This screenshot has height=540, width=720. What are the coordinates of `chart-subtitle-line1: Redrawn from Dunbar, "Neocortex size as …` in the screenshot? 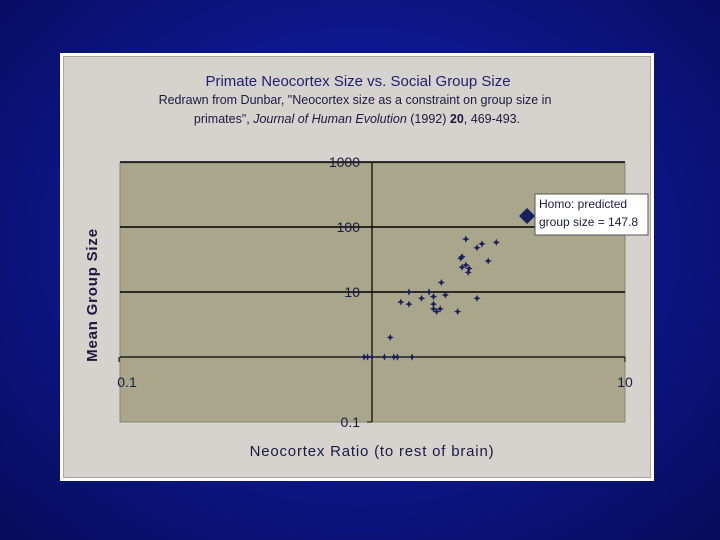 It's located at (355, 100).